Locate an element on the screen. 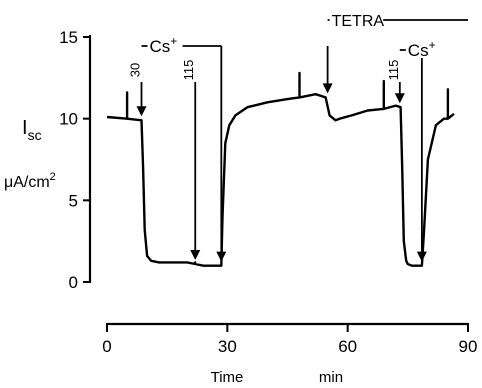  ylabel-main: Isc is located at coordinates (32, 130).